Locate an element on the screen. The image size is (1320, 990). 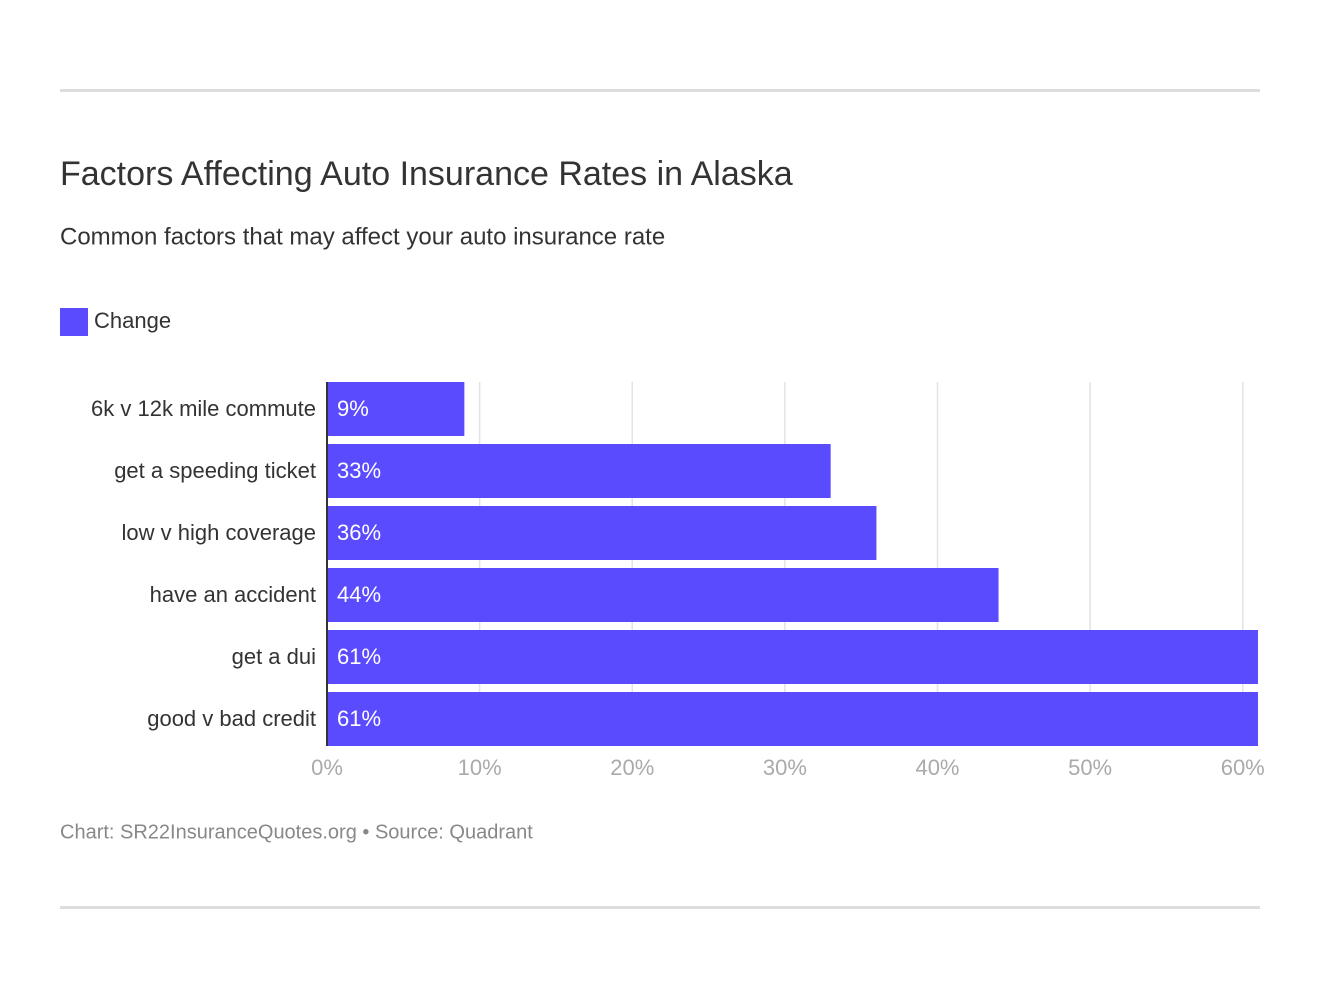
top-rule is located at coordinates (660, 90).